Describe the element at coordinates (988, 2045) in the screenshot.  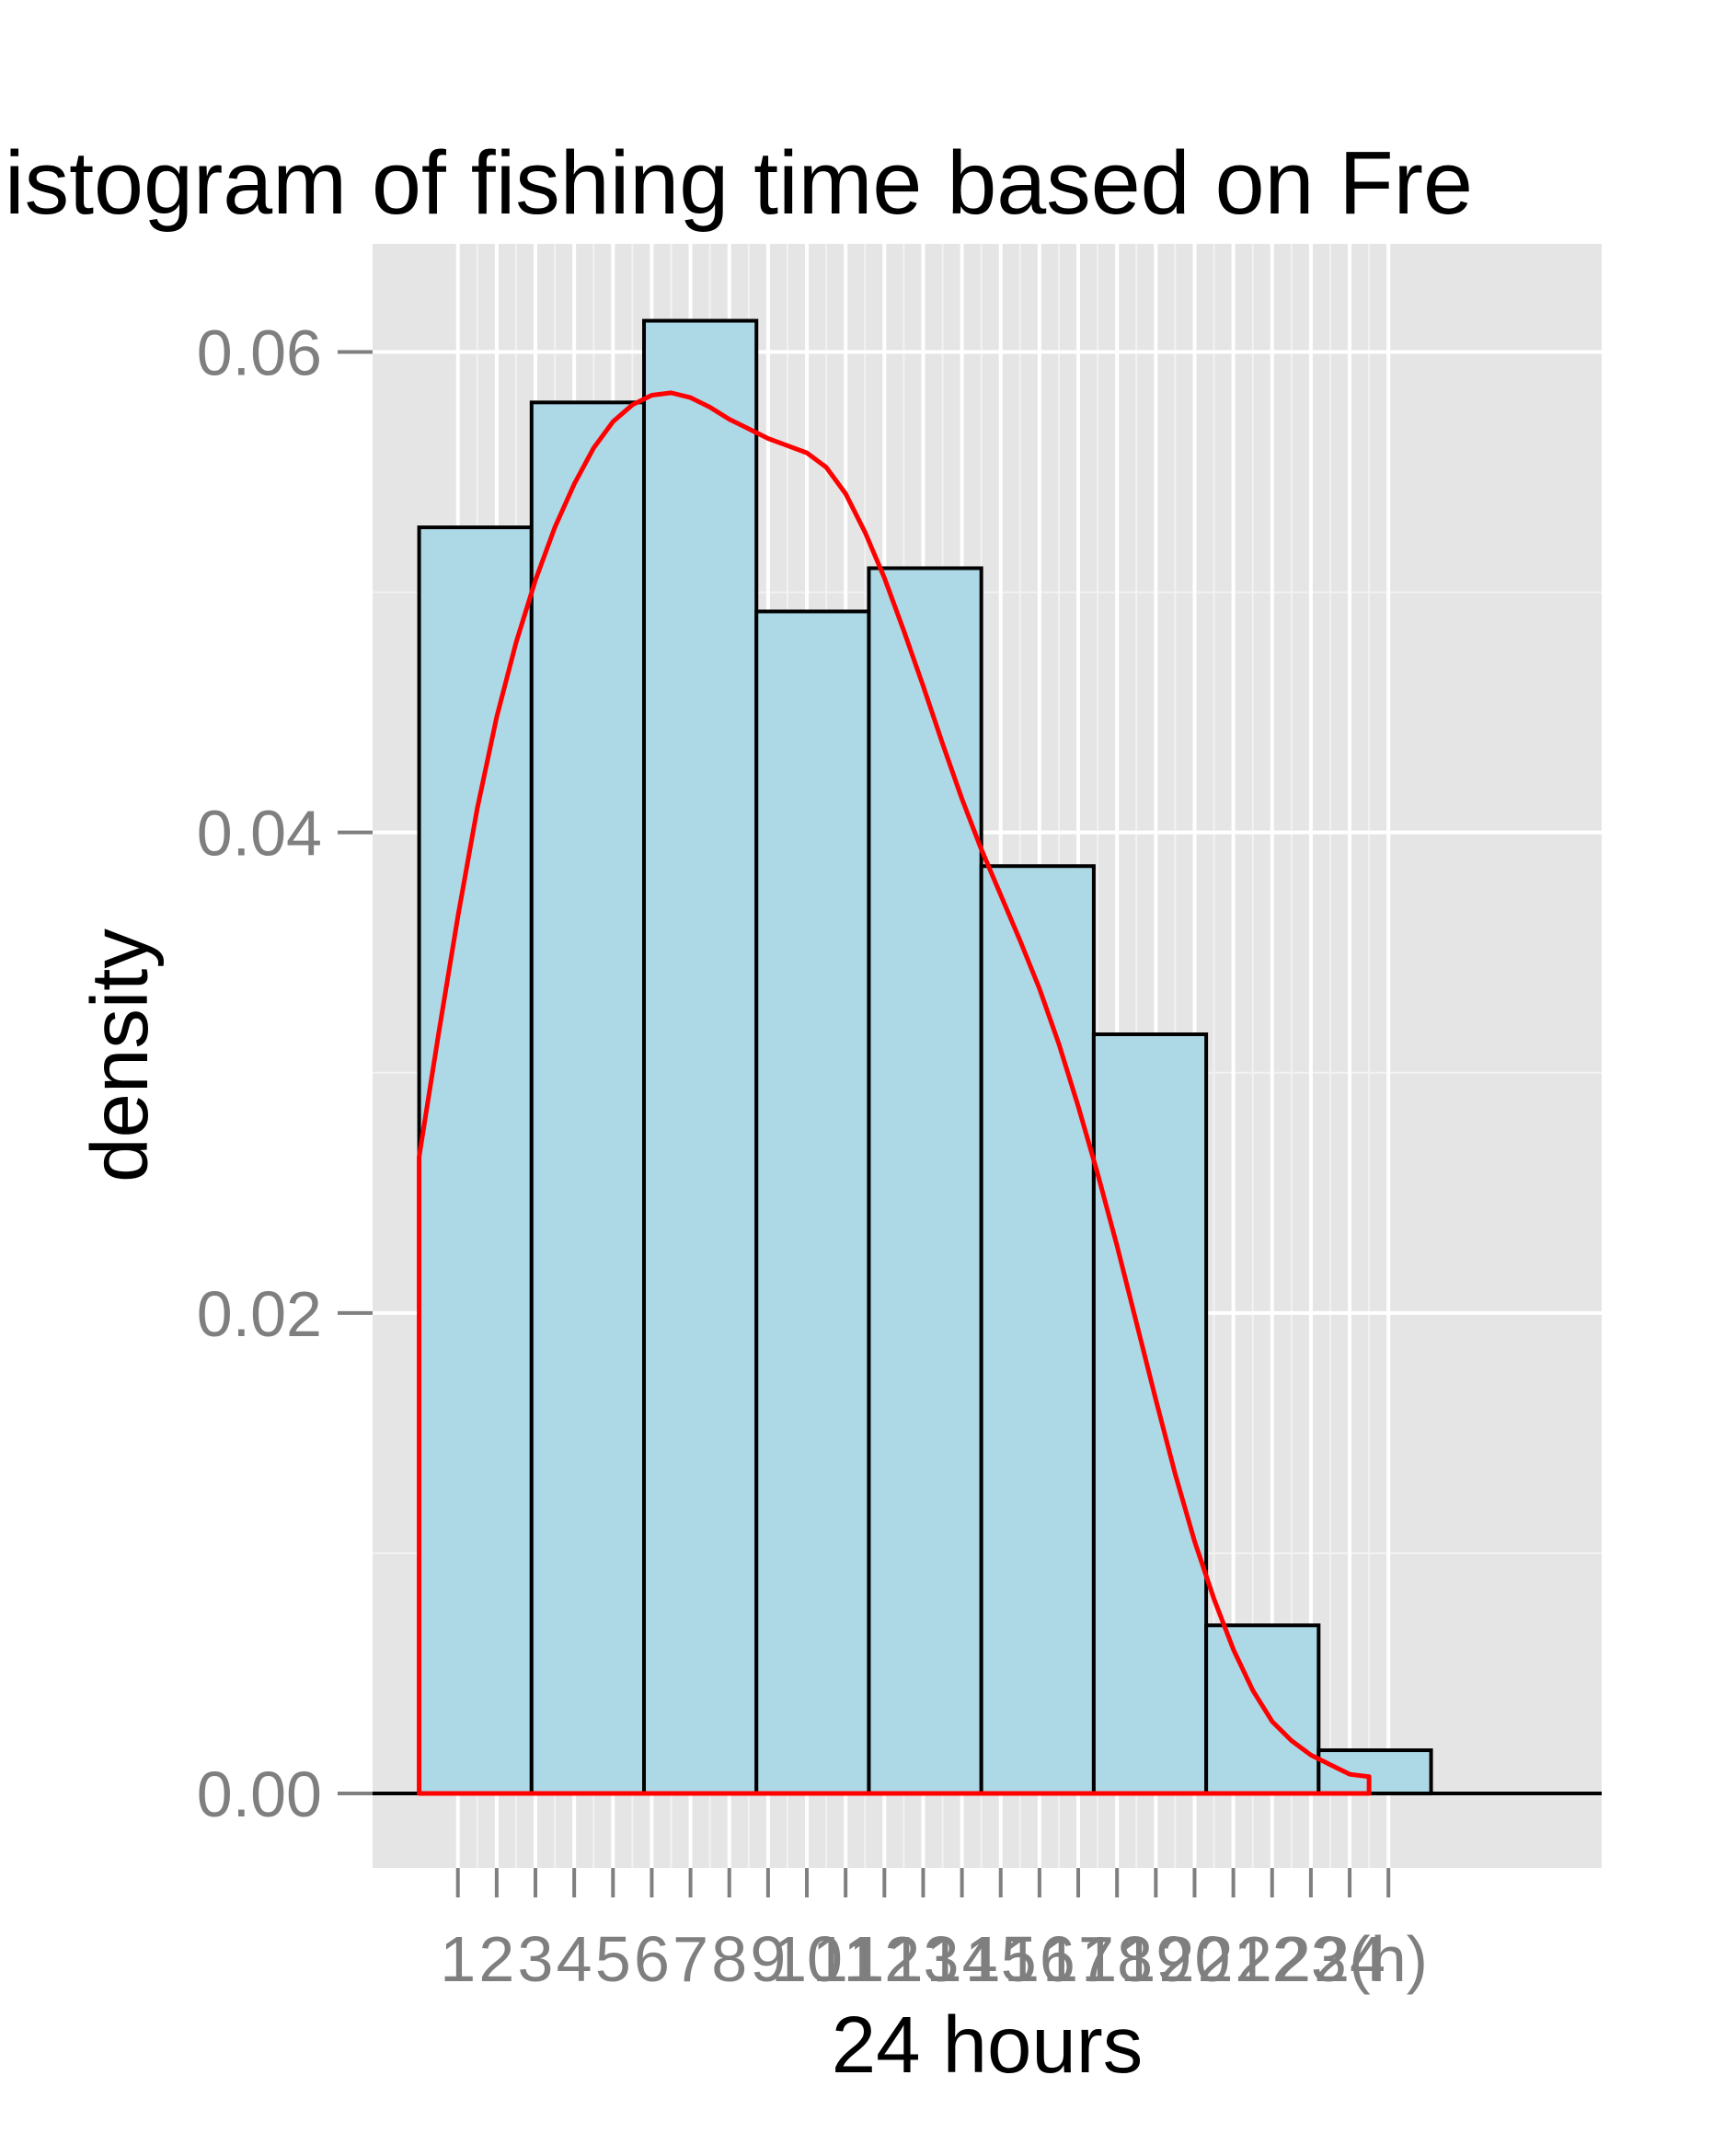
I see `x-axis-title: 24 hours` at that location.